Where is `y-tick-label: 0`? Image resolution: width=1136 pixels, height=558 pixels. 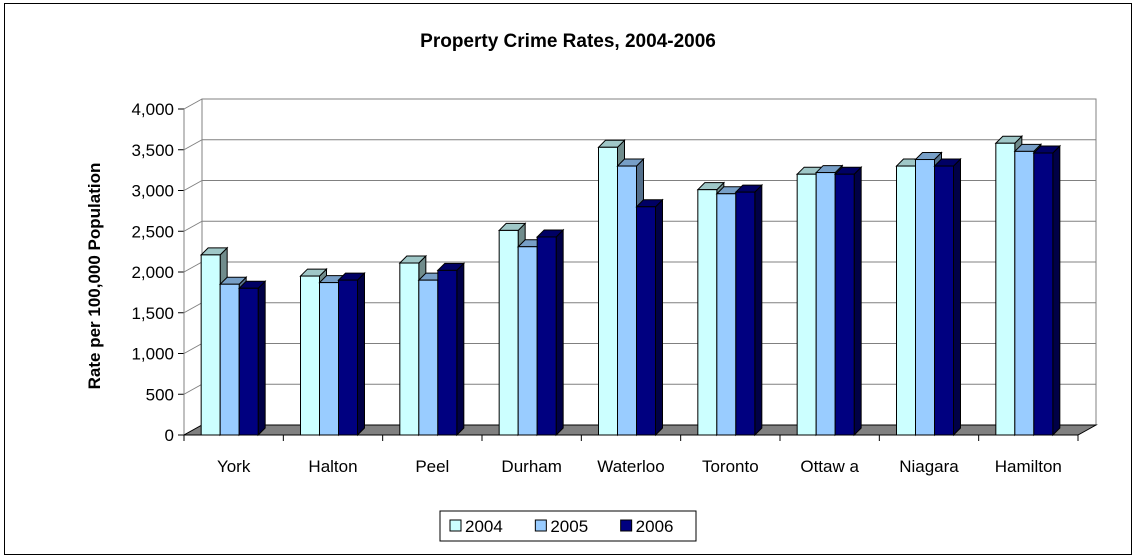
y-tick-label: 0 is located at coordinates (169, 435).